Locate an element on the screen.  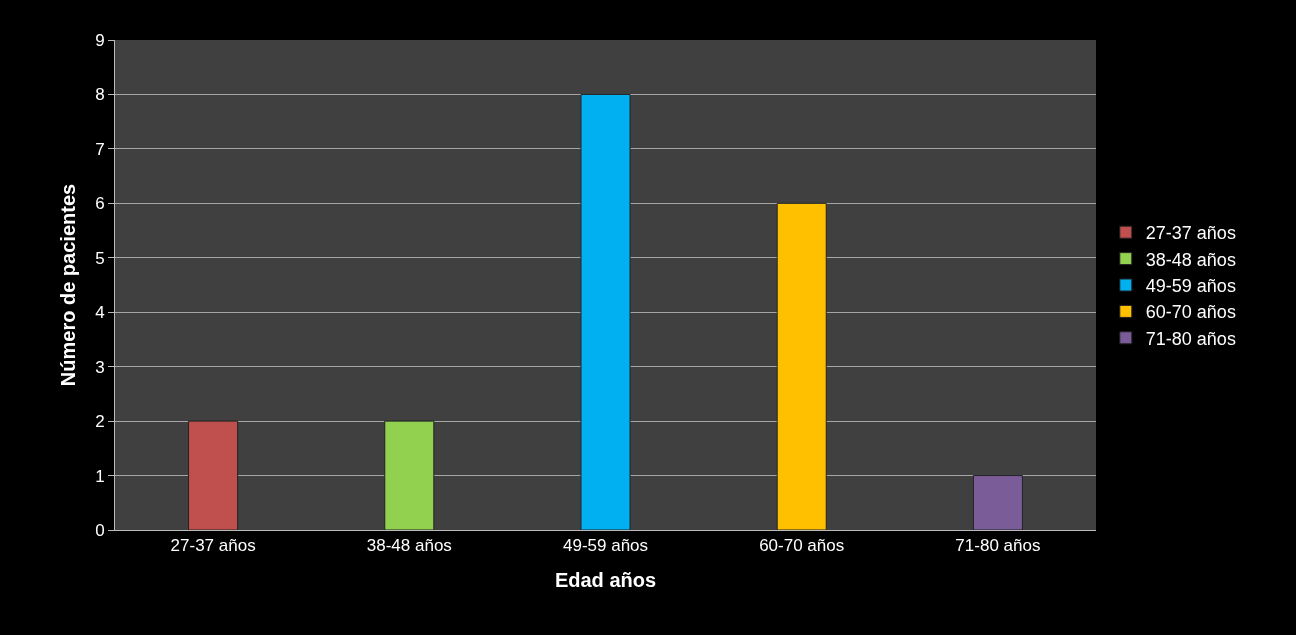
legend-label: 38-48 años is located at coordinates (1190, 259).